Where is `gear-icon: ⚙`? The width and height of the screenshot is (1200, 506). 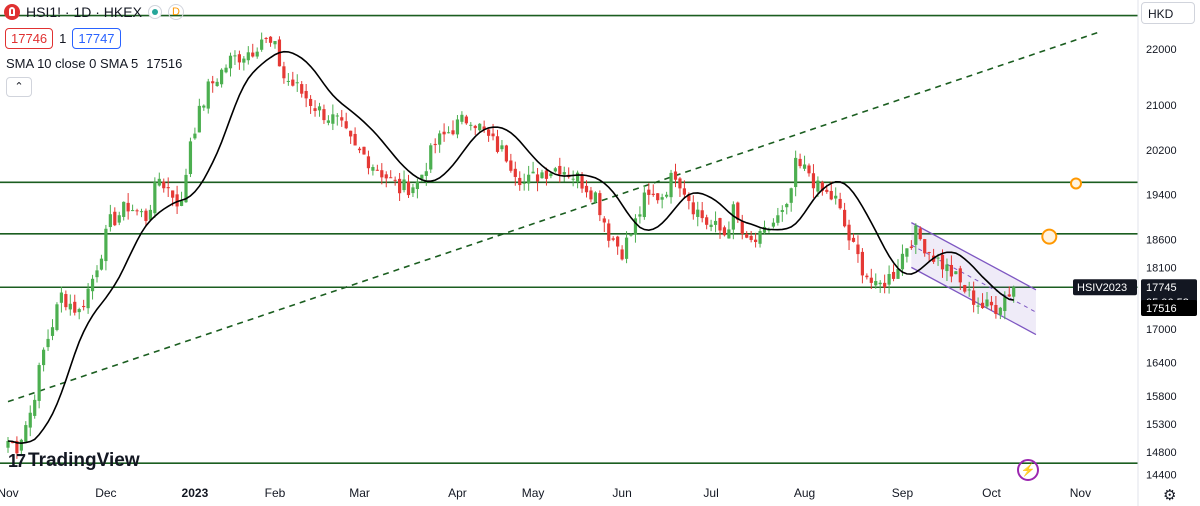 gear-icon: ⚙ is located at coordinates (1170, 495).